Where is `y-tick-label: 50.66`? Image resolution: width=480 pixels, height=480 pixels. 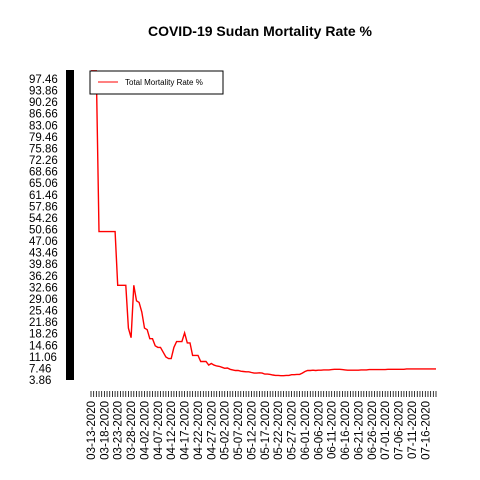 y-tick-label: 50.66 is located at coordinates (43, 231).